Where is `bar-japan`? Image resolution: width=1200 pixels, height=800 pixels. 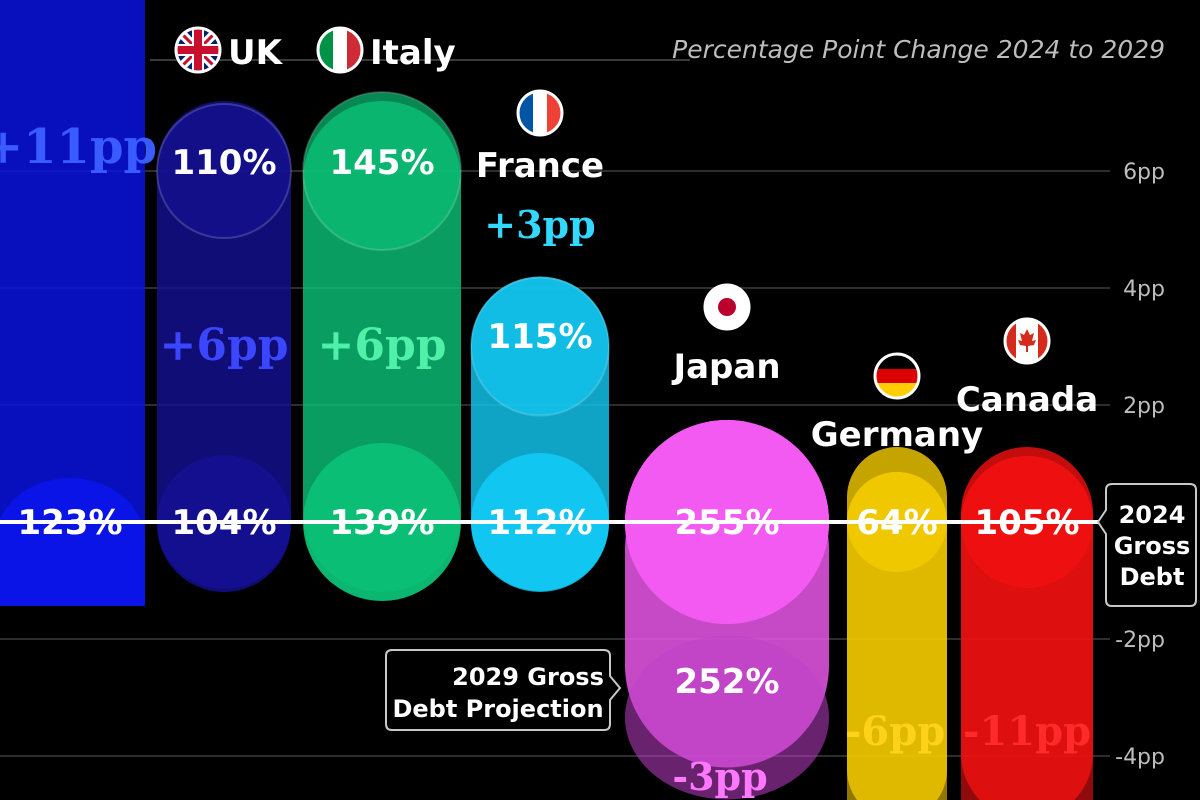
bar-japan is located at coordinates (727, 610).